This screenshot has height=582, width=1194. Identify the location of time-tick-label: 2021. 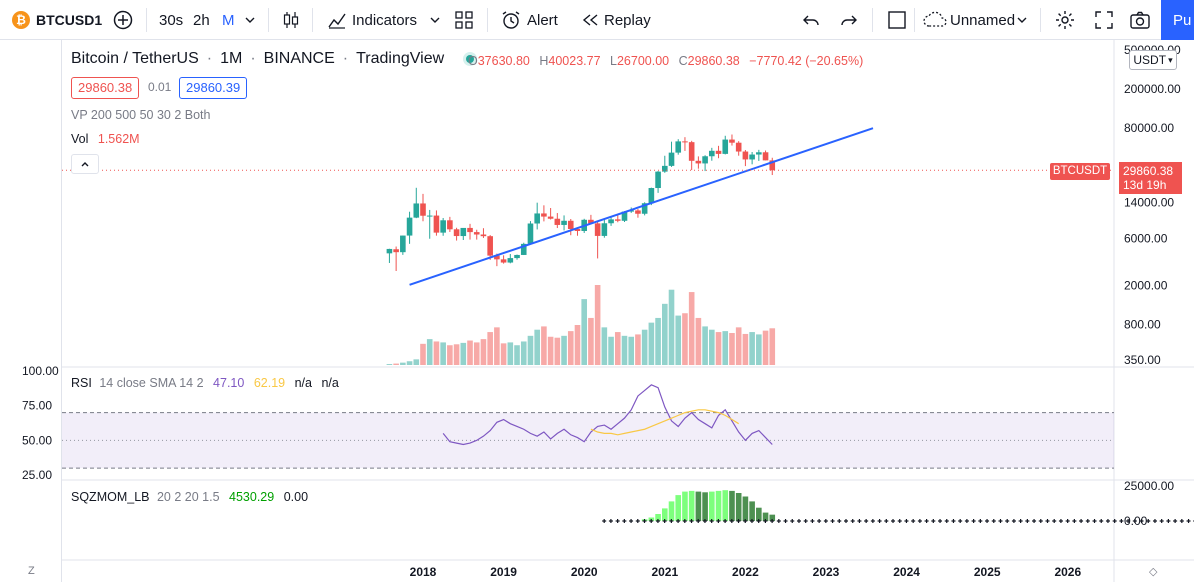
(664, 572).